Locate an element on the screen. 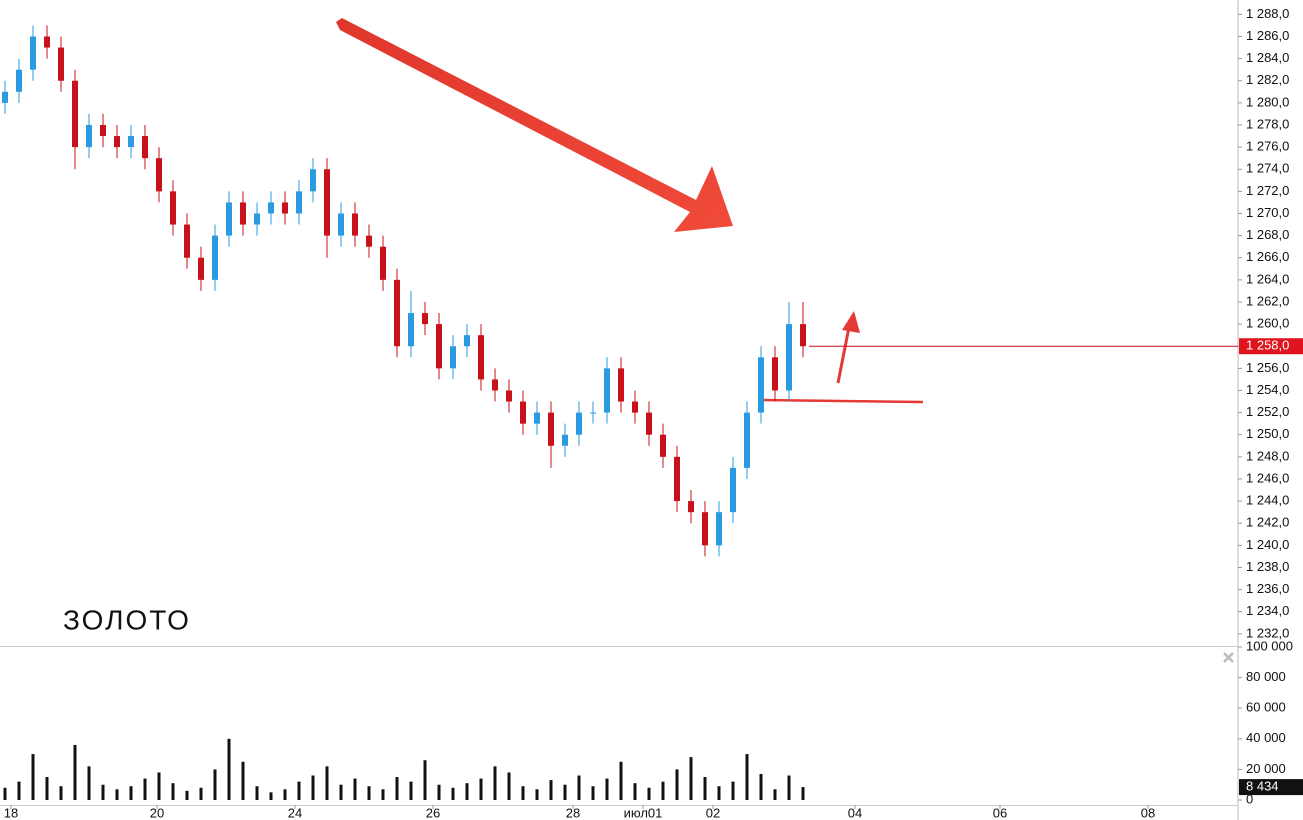 Image resolution: width=1303 pixels, height=820 pixels. x-tick-label: 24 is located at coordinates (295, 812).